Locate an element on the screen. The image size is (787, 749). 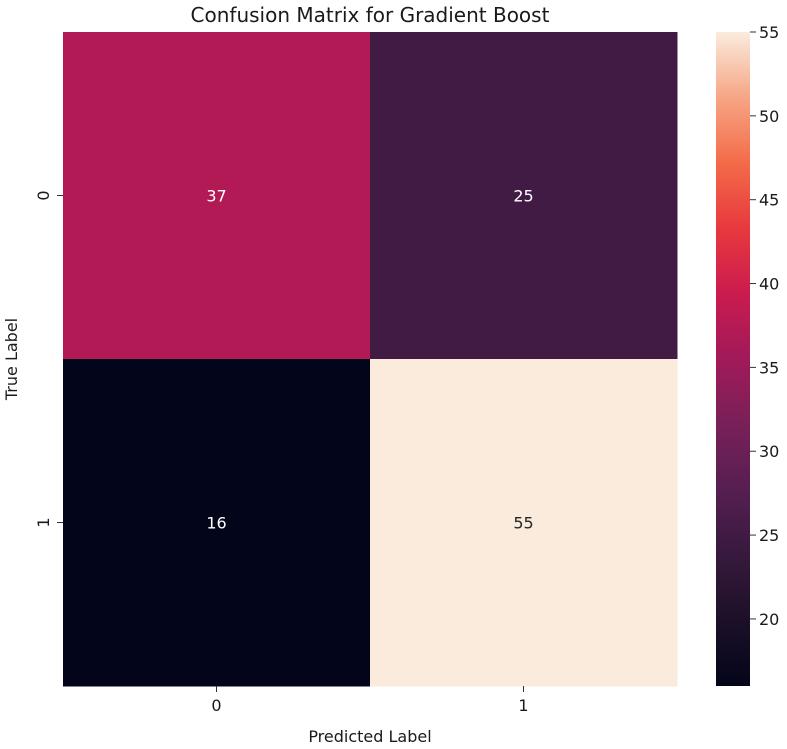
x-tick-label: 1 is located at coordinates (523, 705).